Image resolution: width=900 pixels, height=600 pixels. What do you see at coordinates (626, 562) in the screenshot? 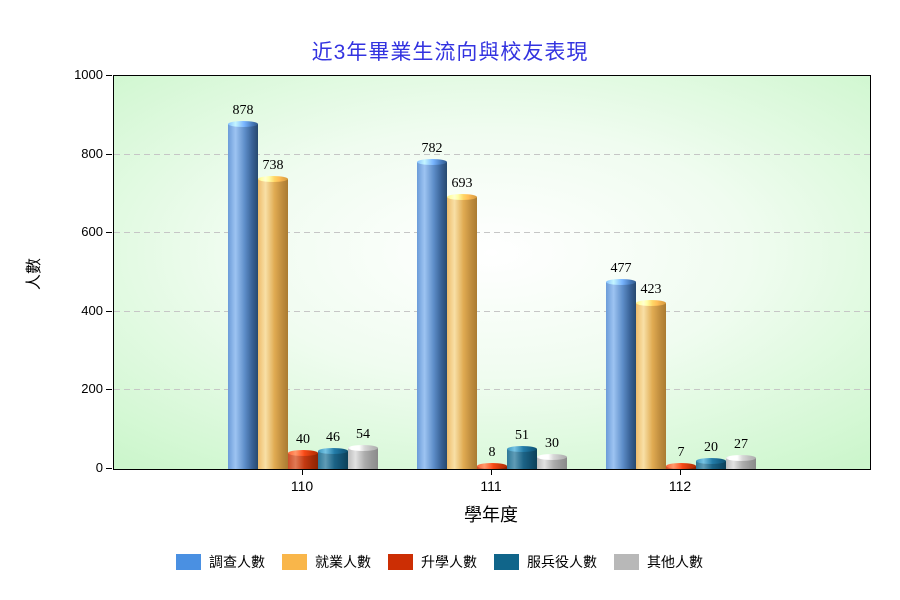
I see `legend-swatch-其他人數` at bounding box center [626, 562].